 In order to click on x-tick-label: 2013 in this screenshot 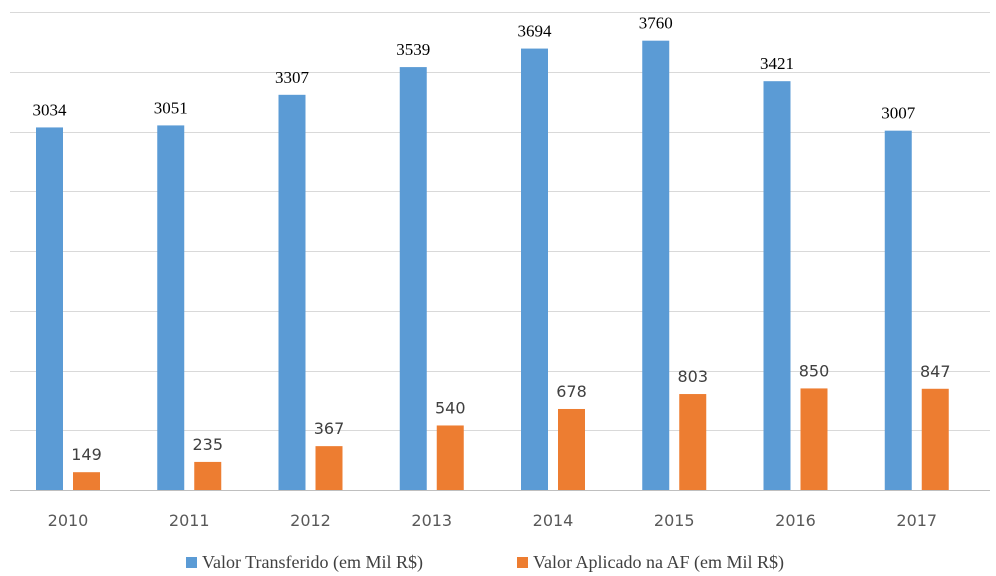, I will do `click(431, 520)`.